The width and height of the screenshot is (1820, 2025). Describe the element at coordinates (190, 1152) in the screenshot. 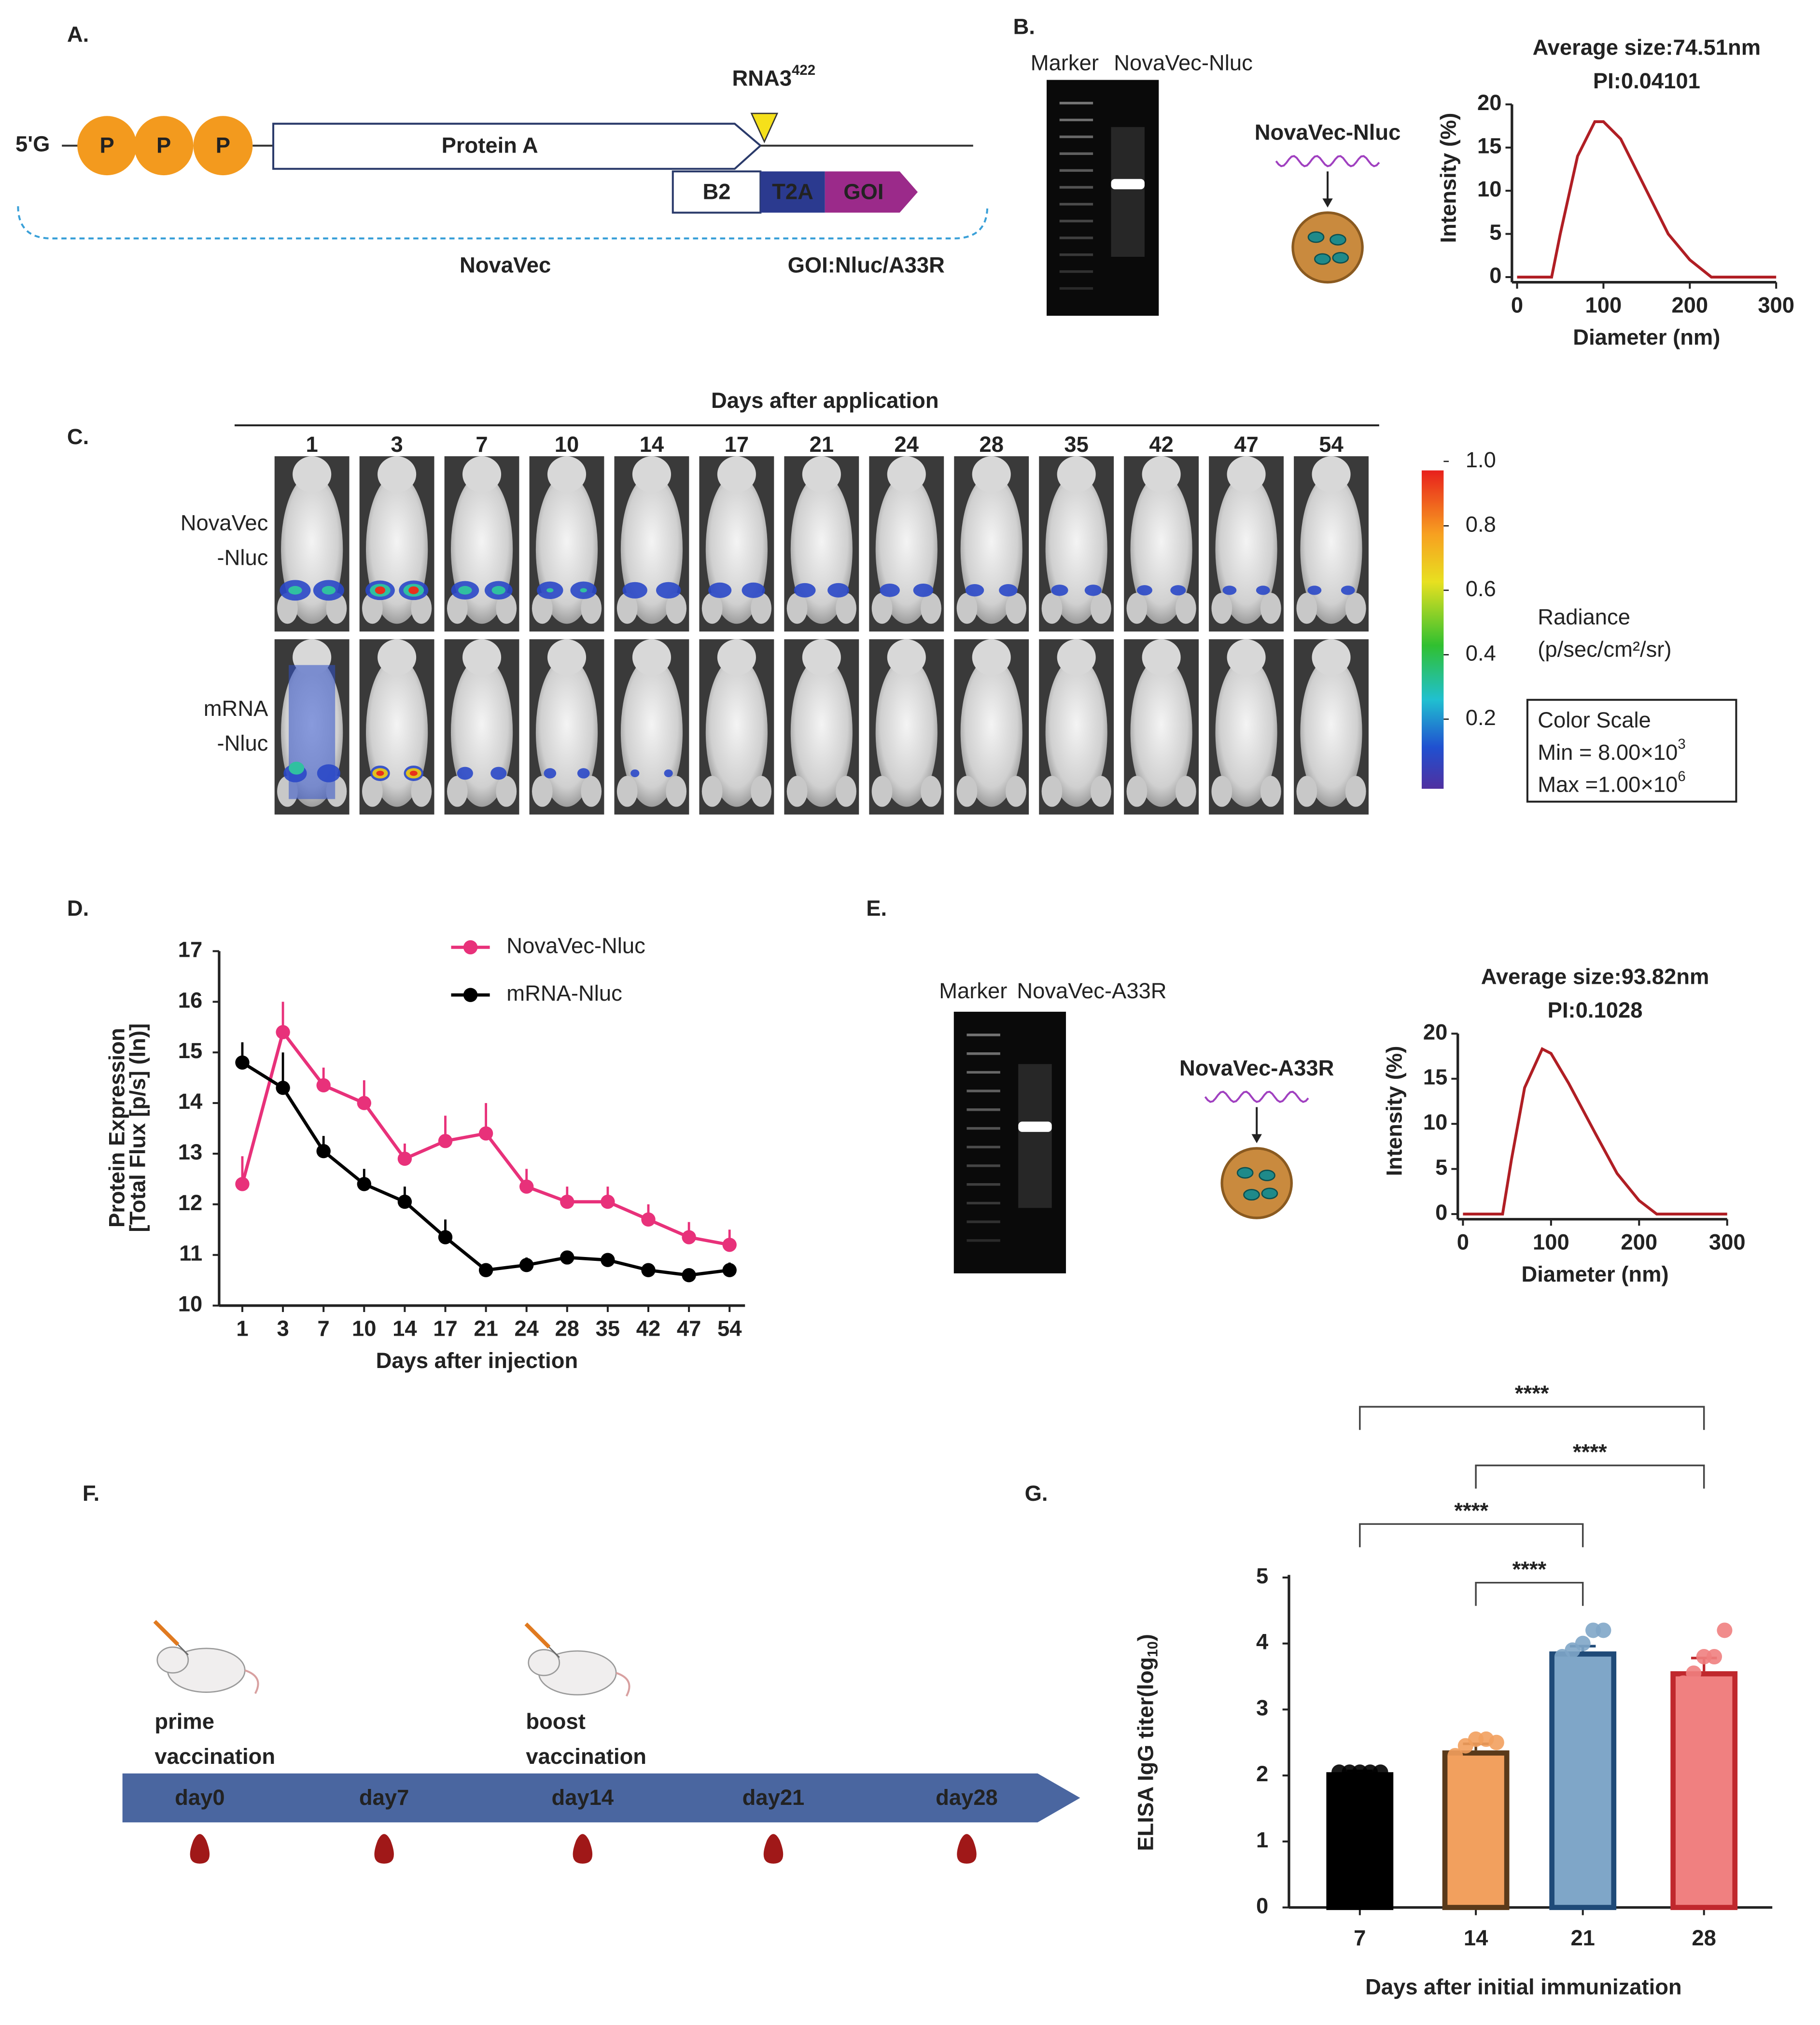

I see `y-tick-label: 13` at that location.